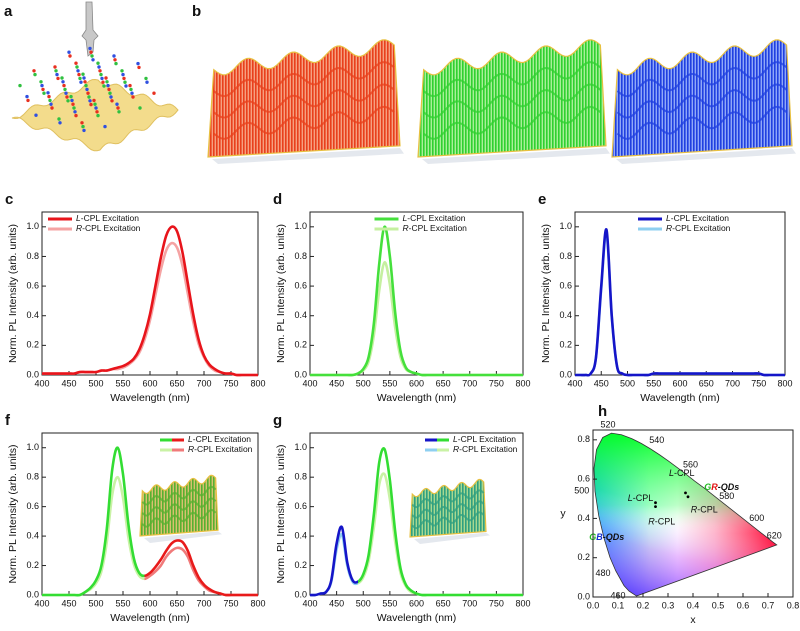 The image size is (800, 631). I want to click on panel-label: a, so click(8, 11).